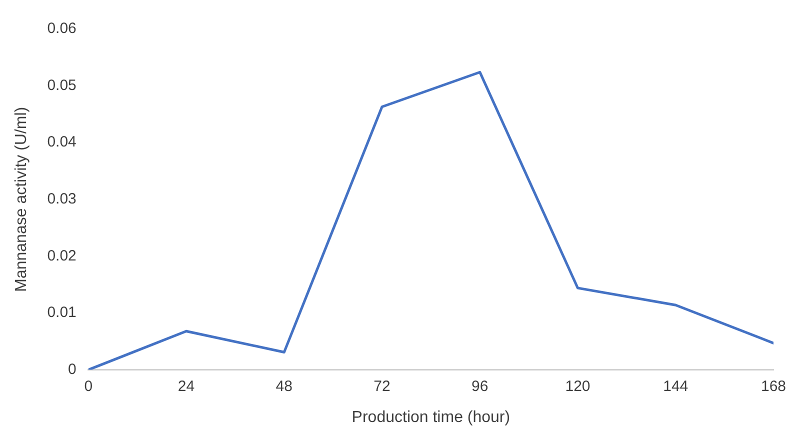  What do you see at coordinates (61, 142) in the screenshot?
I see `y-tick-label: 0.04` at bounding box center [61, 142].